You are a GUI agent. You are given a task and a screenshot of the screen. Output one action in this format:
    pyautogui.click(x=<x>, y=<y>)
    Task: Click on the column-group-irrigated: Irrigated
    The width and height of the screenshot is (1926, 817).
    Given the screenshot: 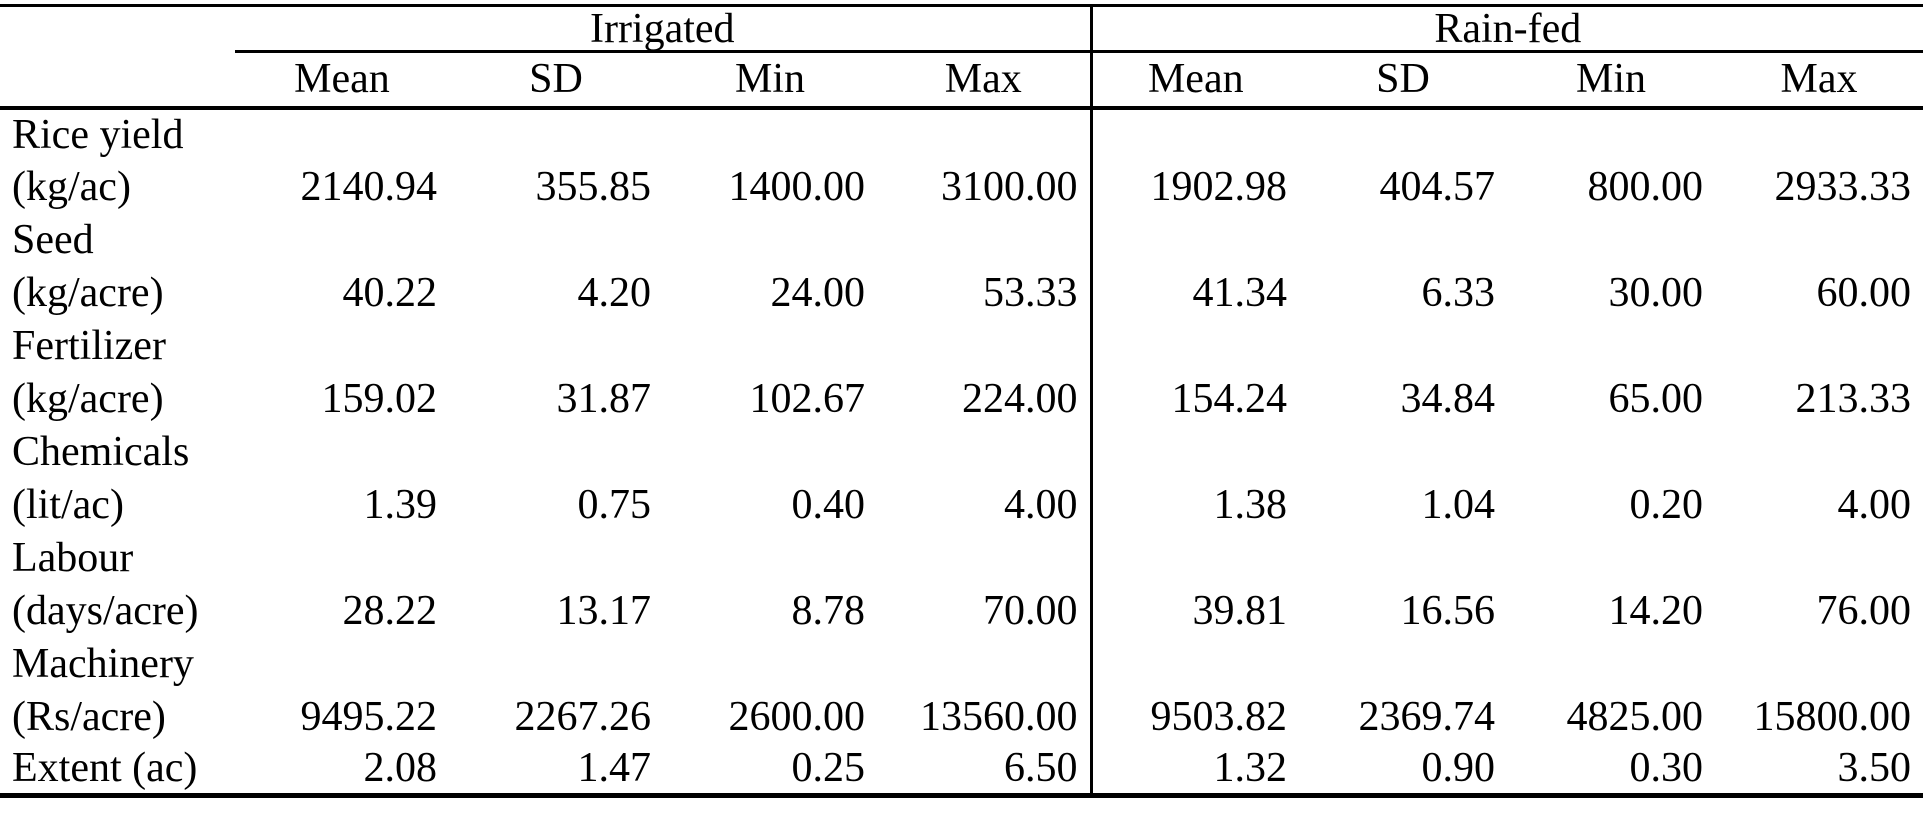 What is the action you would take?
    pyautogui.click(x=663, y=29)
    